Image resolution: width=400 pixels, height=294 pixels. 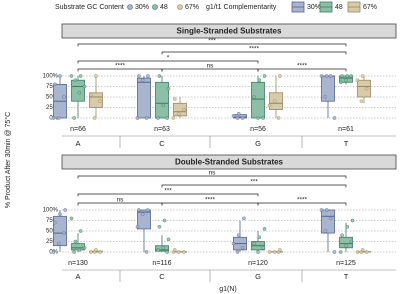 What do you see at coordinates (241, 7) in the screenshot?
I see `box-legend-title: g1/t1 Complementarity` at bounding box center [241, 7].